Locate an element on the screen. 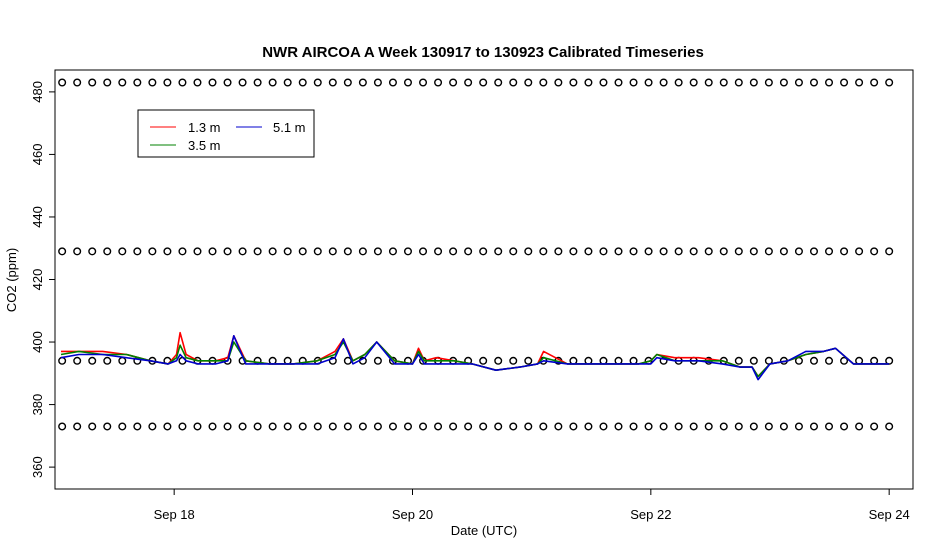  legend-label-2: 3.5 m is located at coordinates (204, 145).